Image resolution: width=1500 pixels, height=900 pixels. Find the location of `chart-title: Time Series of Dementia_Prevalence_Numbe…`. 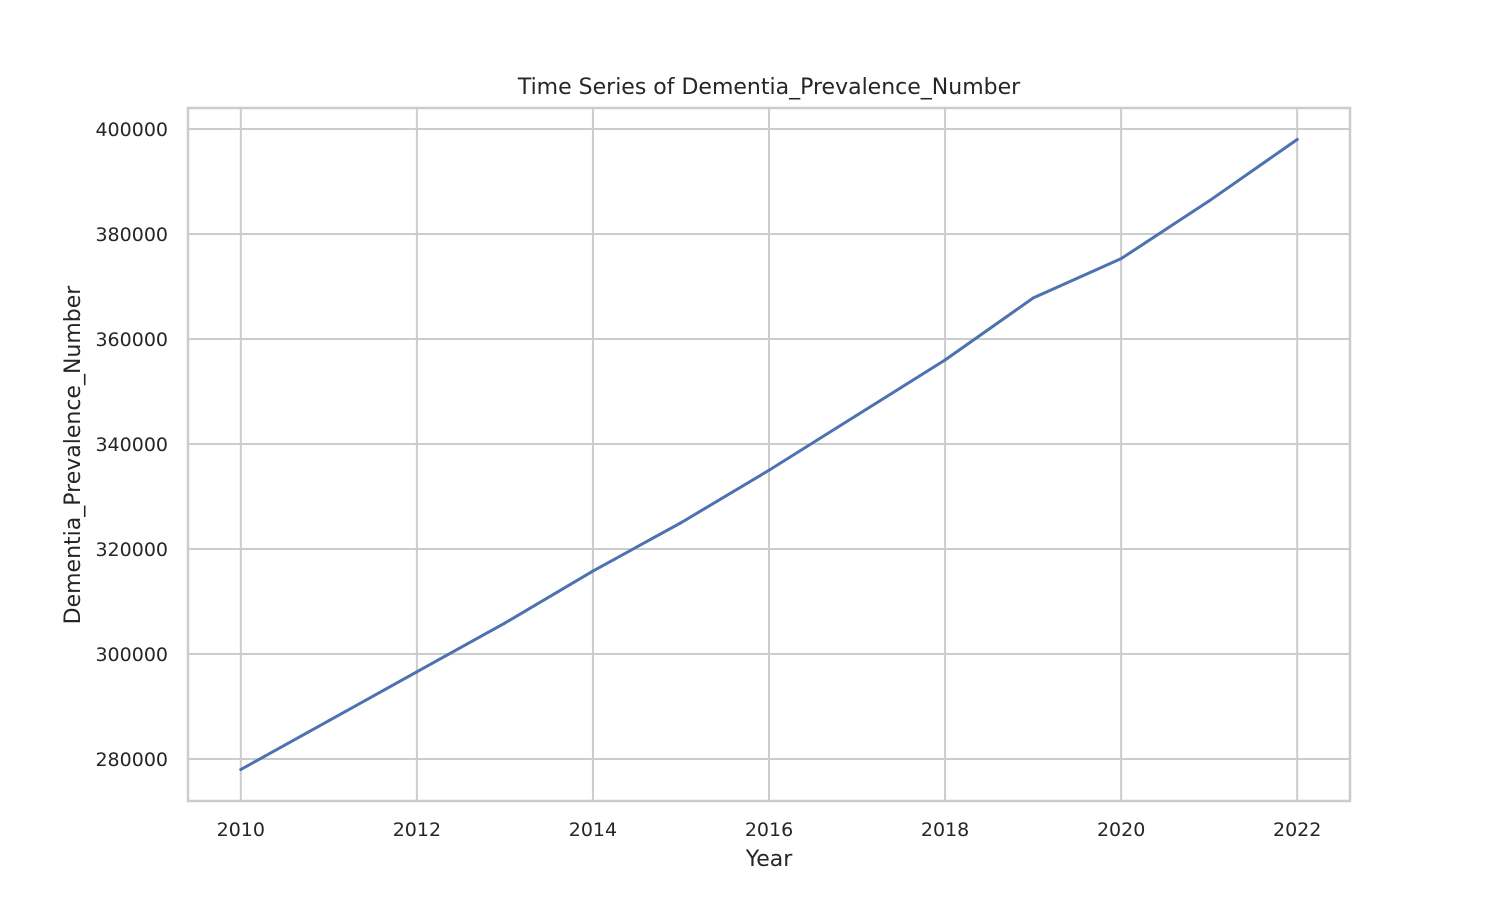

chart-title: Time Series of Dementia_Prevalence_Numbe… is located at coordinates (769, 87).